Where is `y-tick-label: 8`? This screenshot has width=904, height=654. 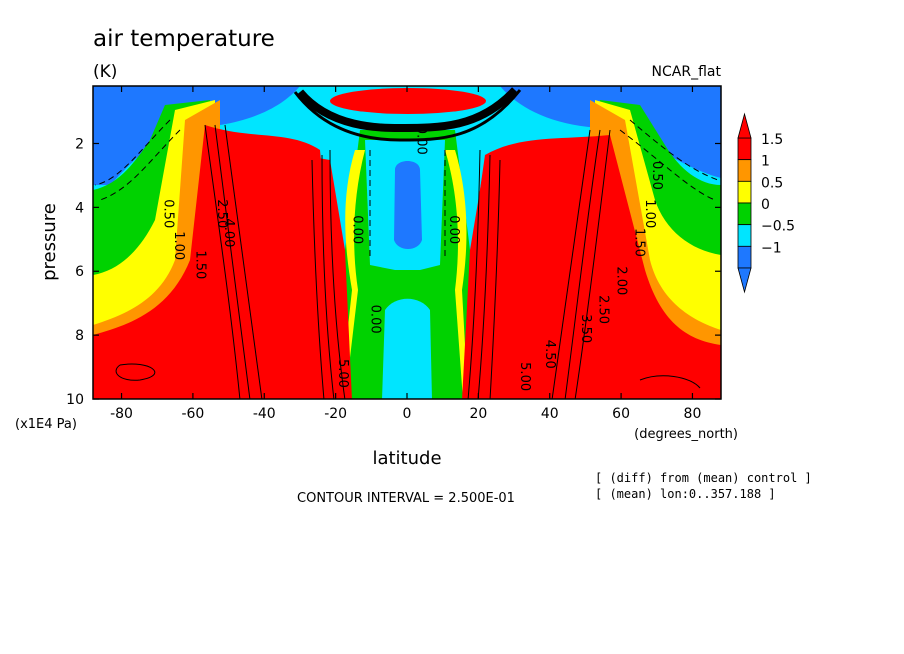
y-tick-label: 8 is located at coordinates (79, 336).